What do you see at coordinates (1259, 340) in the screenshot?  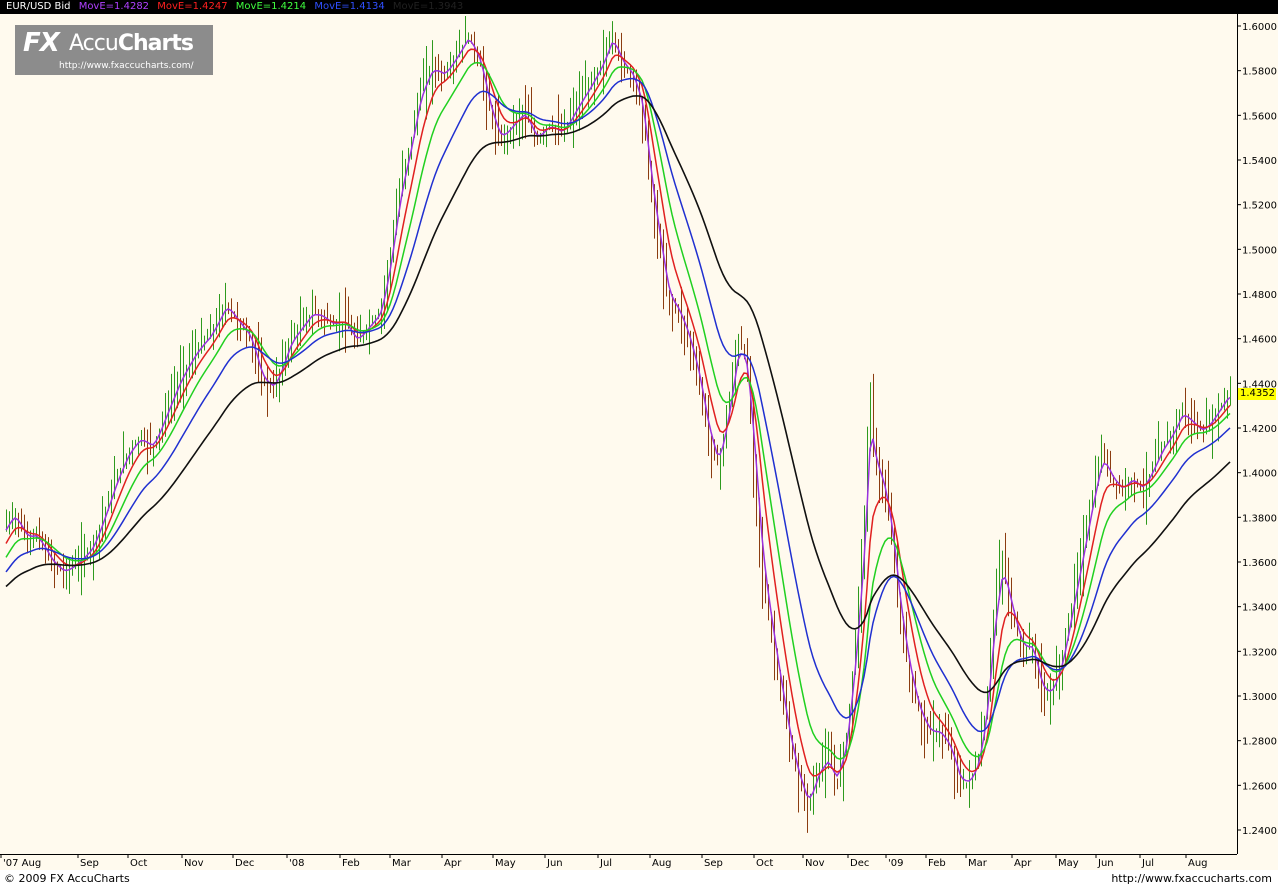 I see `price-tick-label: 1.4600` at bounding box center [1259, 340].